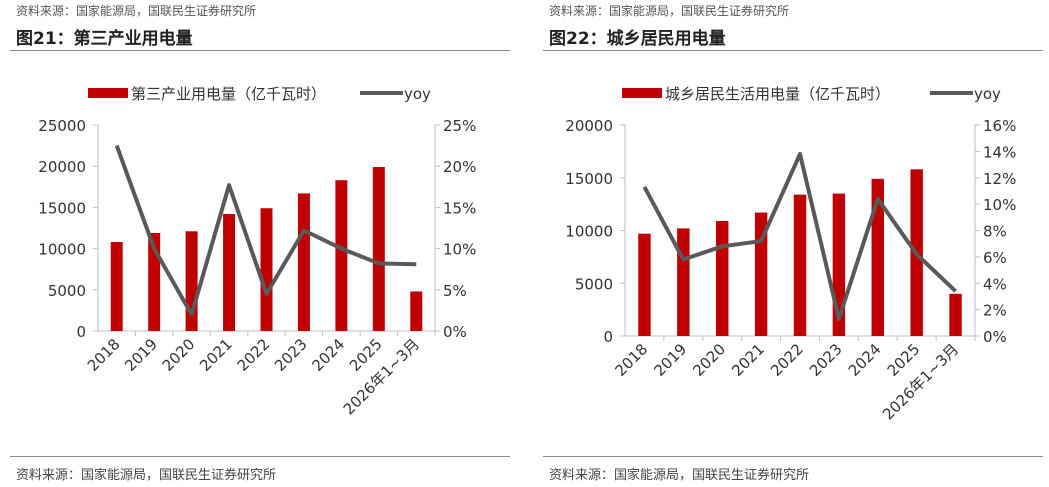 The width and height of the screenshot is (1049, 487). I want to click on right-tick-label: 5%, so click(455, 291).